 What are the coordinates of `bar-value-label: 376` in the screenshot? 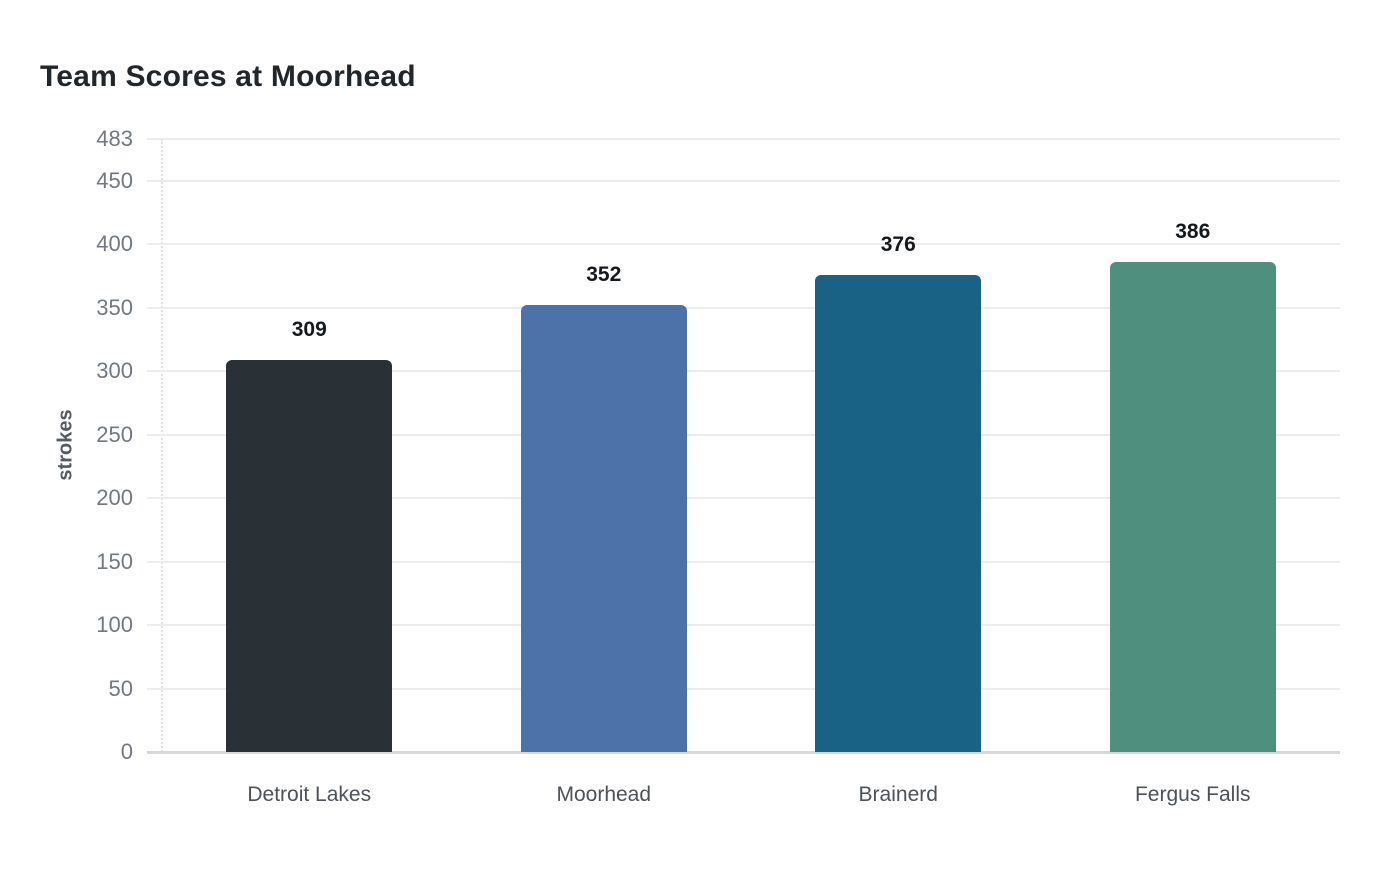 It's located at (898, 244).